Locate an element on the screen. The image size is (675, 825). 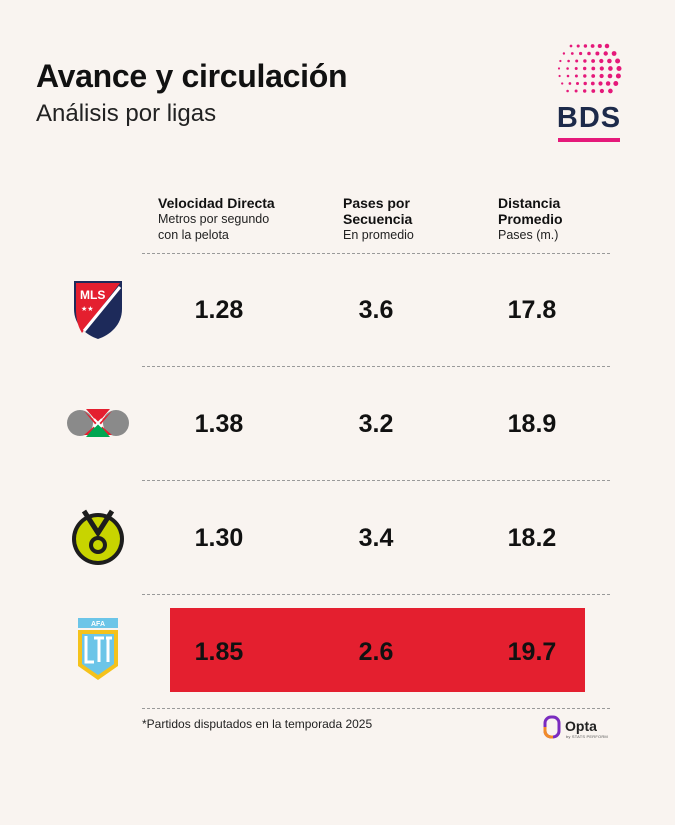
opta-name: Opta is located at coordinates (581, 726).